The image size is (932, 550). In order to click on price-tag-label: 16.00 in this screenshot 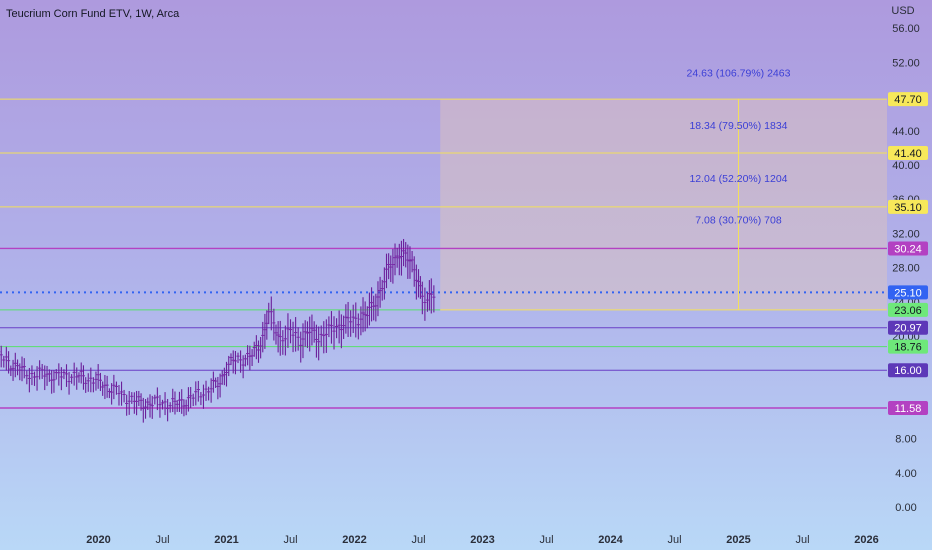, I will do `click(908, 371)`.